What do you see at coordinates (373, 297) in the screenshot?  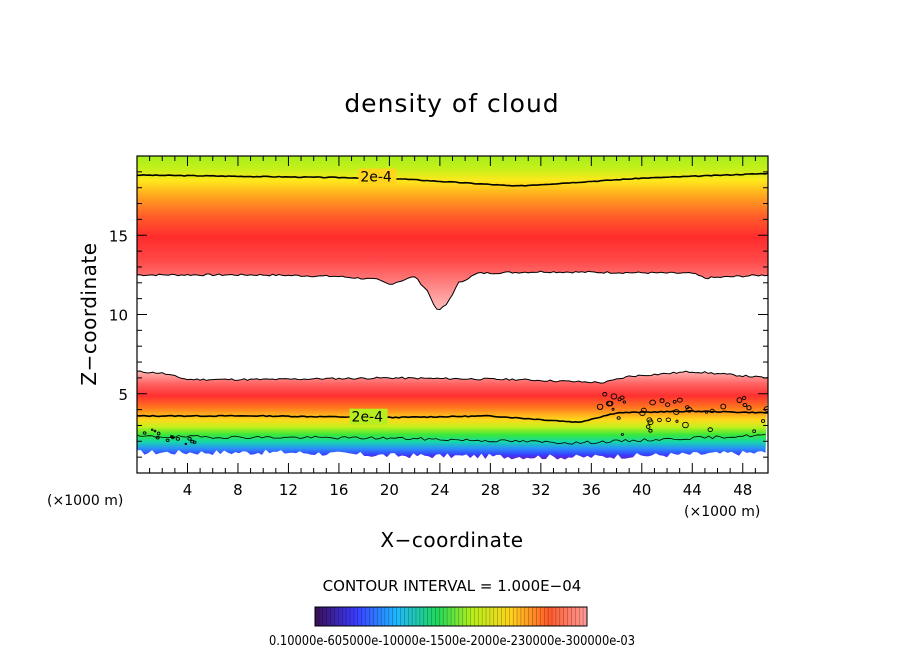 I see `contour-labels: 2e-4 2e-4` at bounding box center [373, 297].